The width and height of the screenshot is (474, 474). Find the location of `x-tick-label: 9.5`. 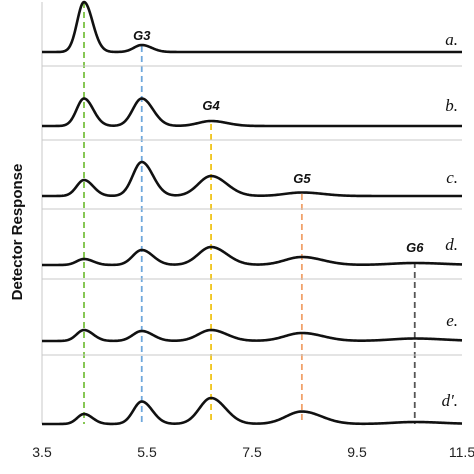

x-tick-label: 9.5 is located at coordinates (357, 452).